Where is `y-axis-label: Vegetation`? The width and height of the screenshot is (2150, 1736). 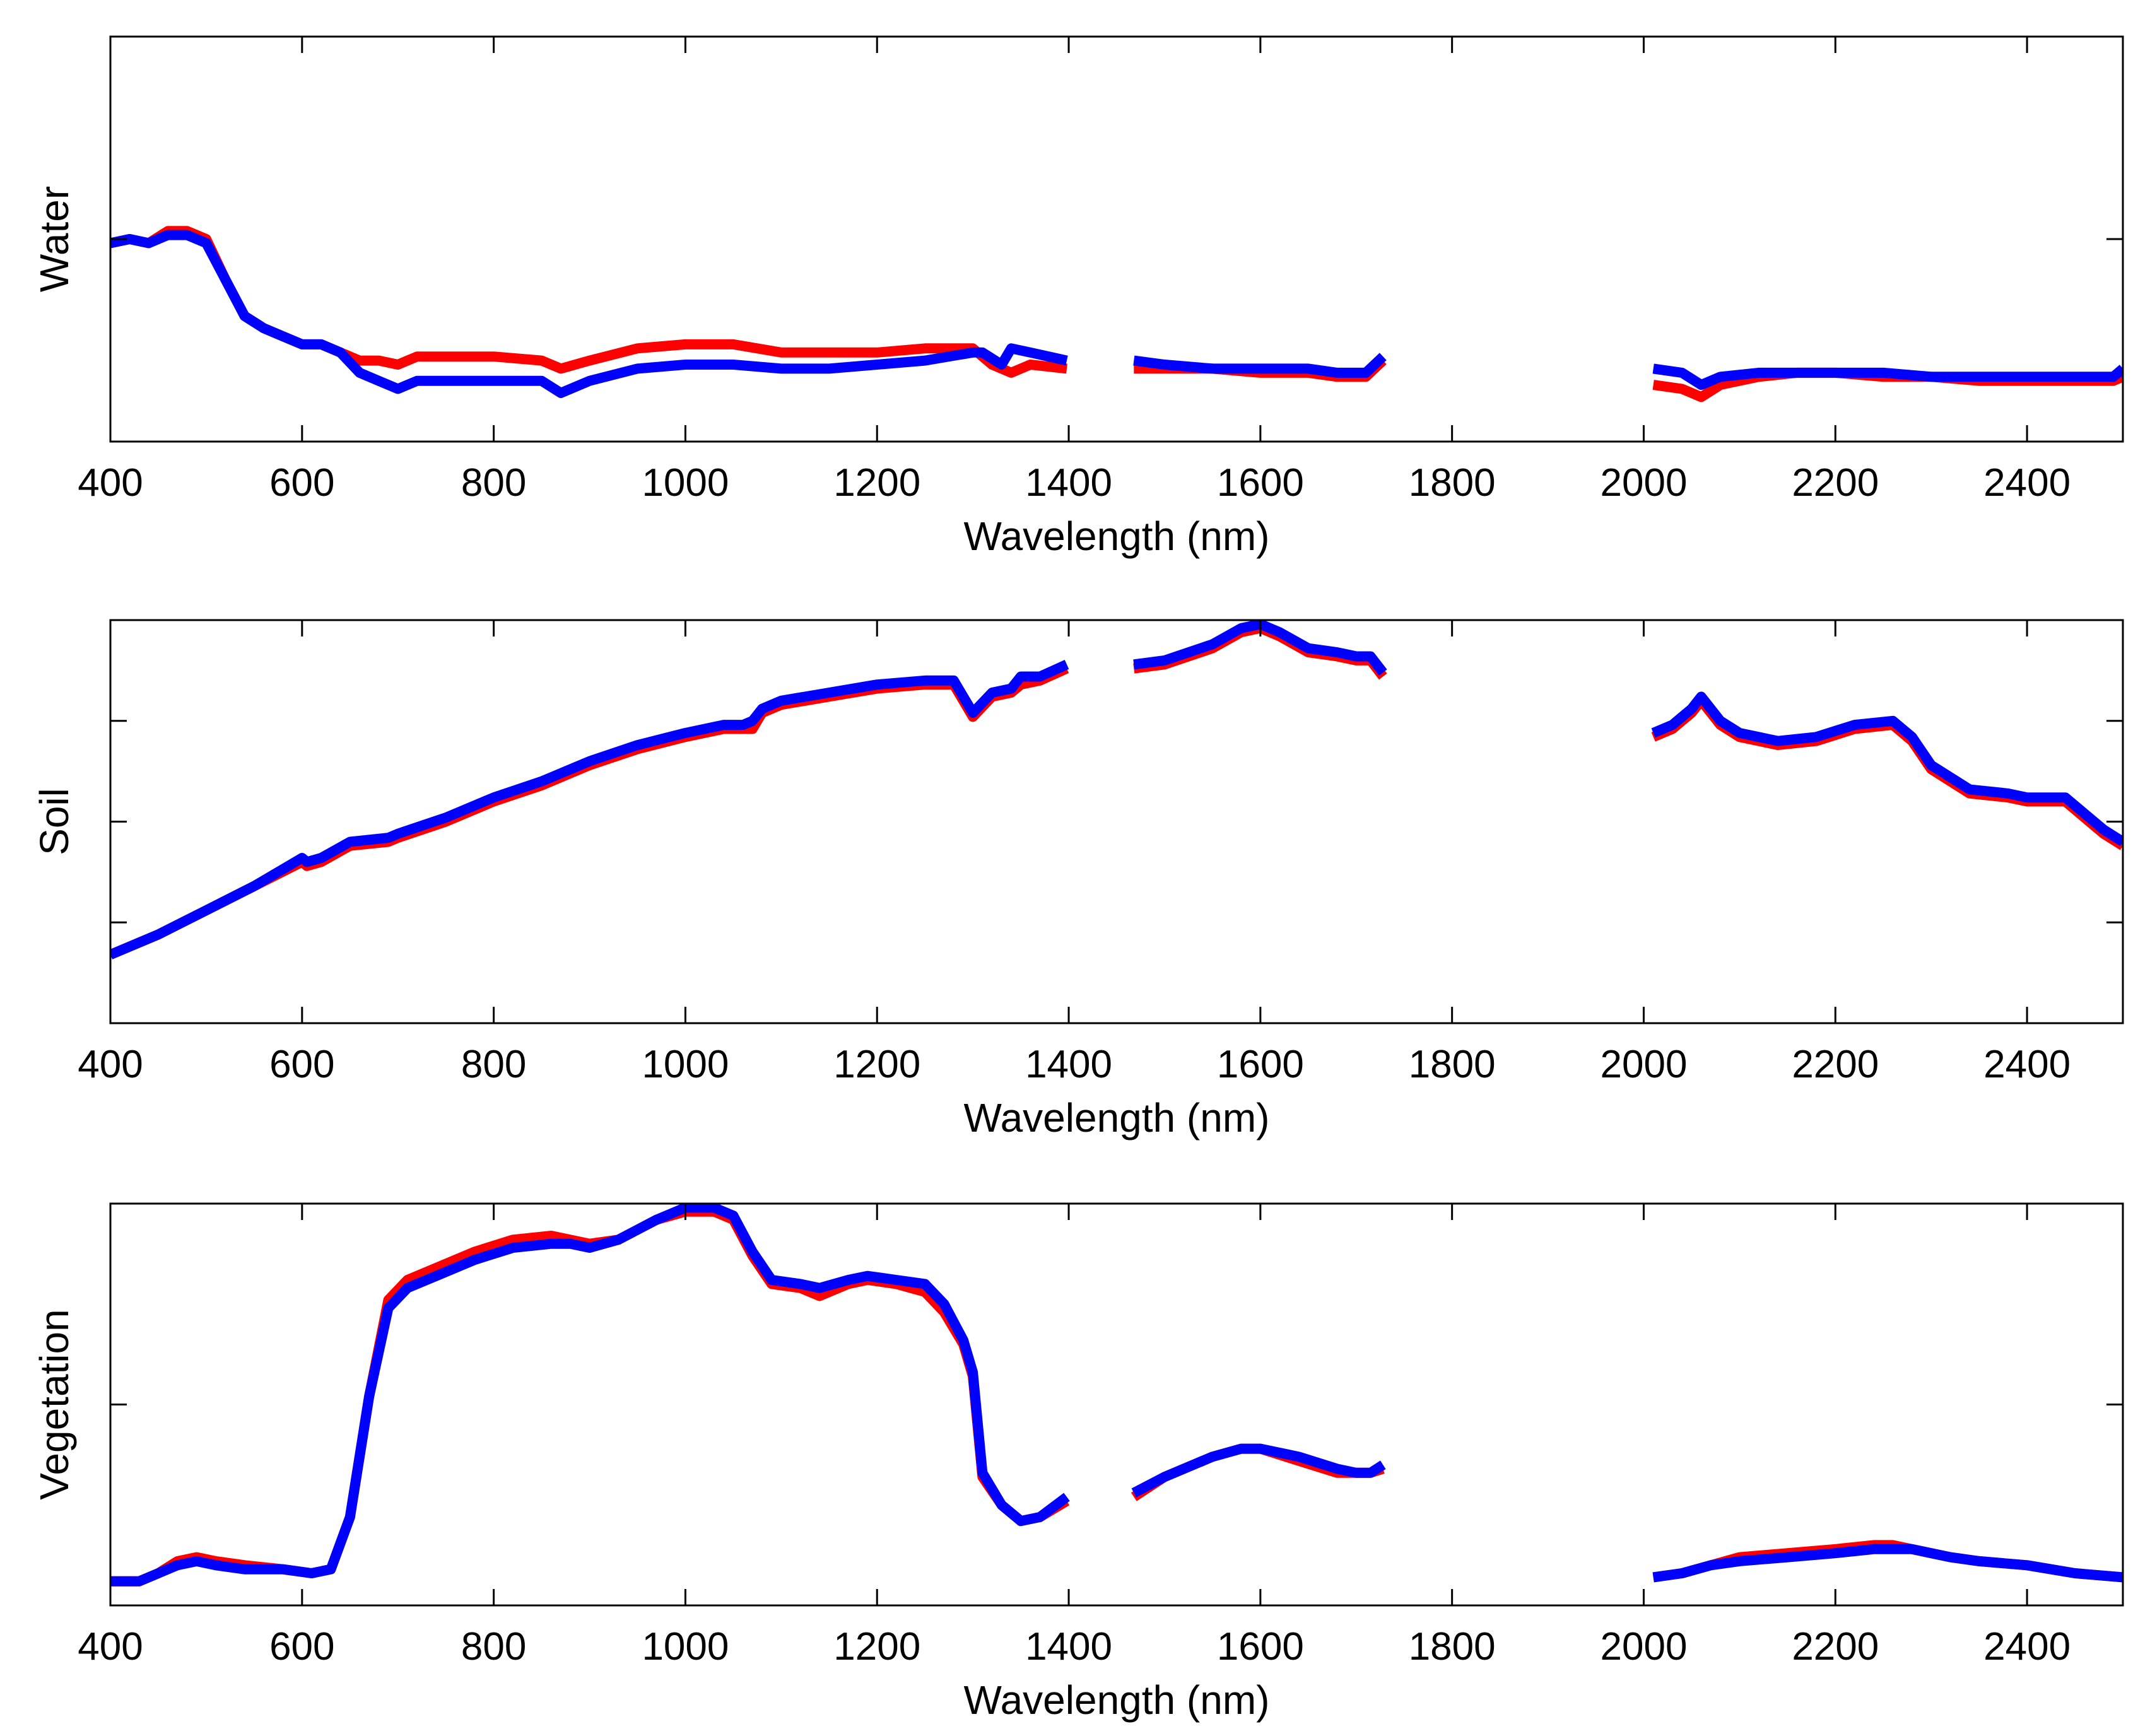 y-axis-label: Vegetation is located at coordinates (54, 1404).